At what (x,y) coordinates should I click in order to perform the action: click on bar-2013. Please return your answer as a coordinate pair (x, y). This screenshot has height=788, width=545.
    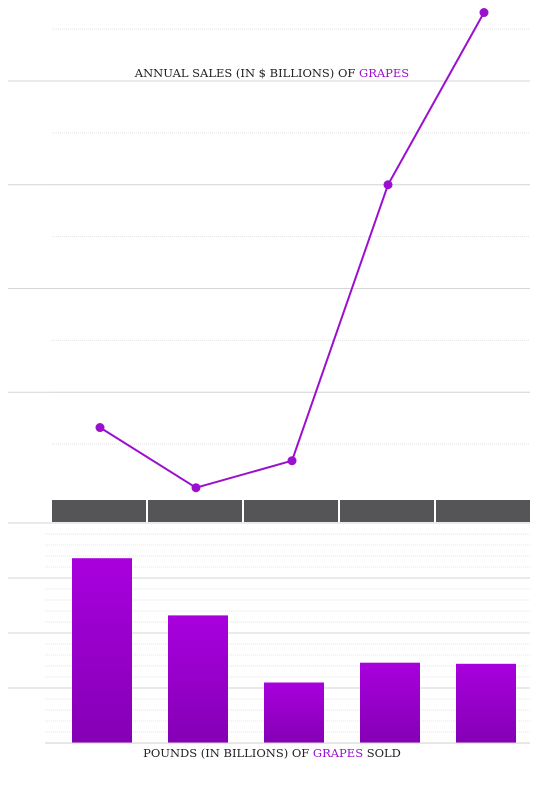
    Looking at the image, I should click on (486, 703).